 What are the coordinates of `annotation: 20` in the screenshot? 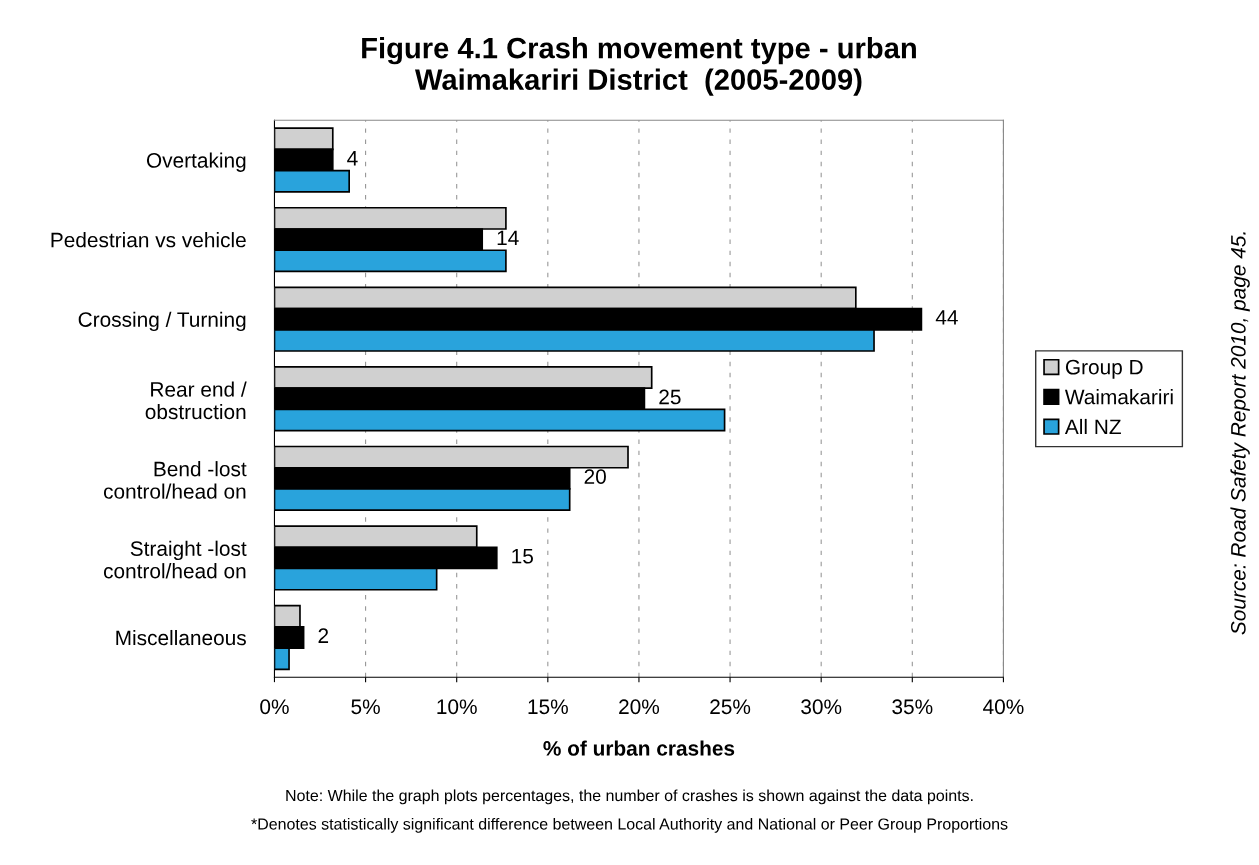 It's located at (595, 476).